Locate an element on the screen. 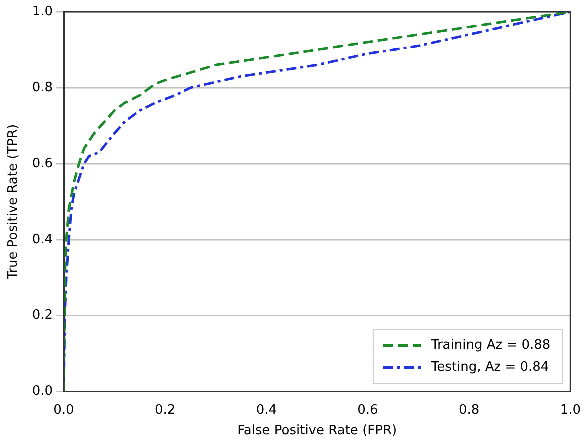 The width and height of the screenshot is (584, 441). legend-label: Testing, Az = 0.84 is located at coordinates (490, 368).